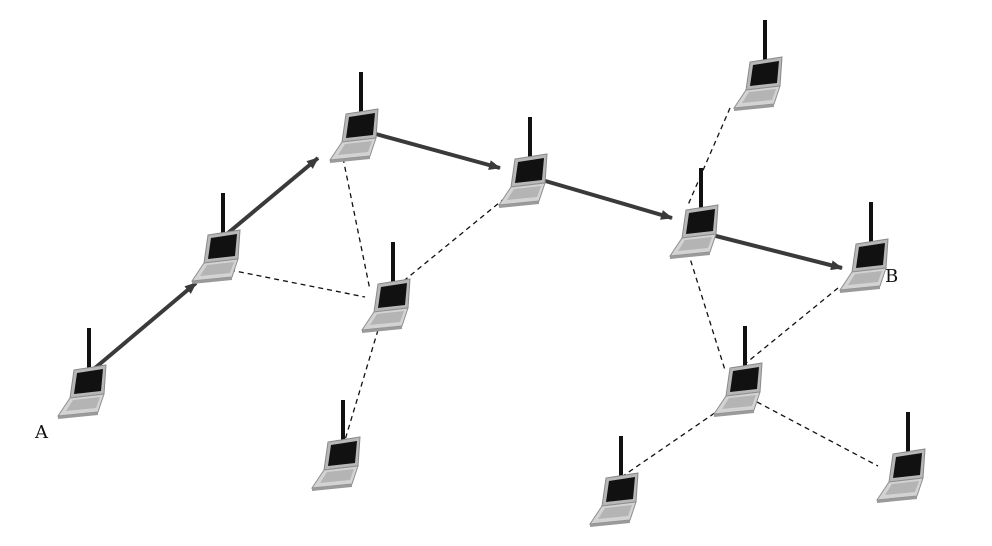 Image resolution: width=992 pixels, height=546 pixels. What do you see at coordinates (891, 276) in the screenshot?
I see `destination-label: B` at bounding box center [891, 276].